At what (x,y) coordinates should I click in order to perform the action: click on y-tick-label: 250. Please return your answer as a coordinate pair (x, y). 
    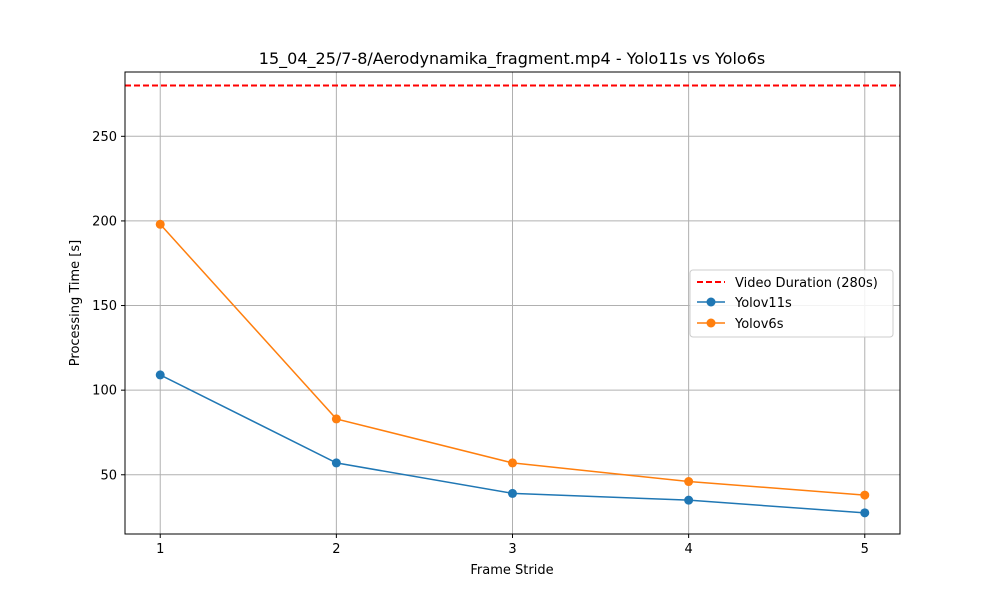
    Looking at the image, I should click on (104, 137).